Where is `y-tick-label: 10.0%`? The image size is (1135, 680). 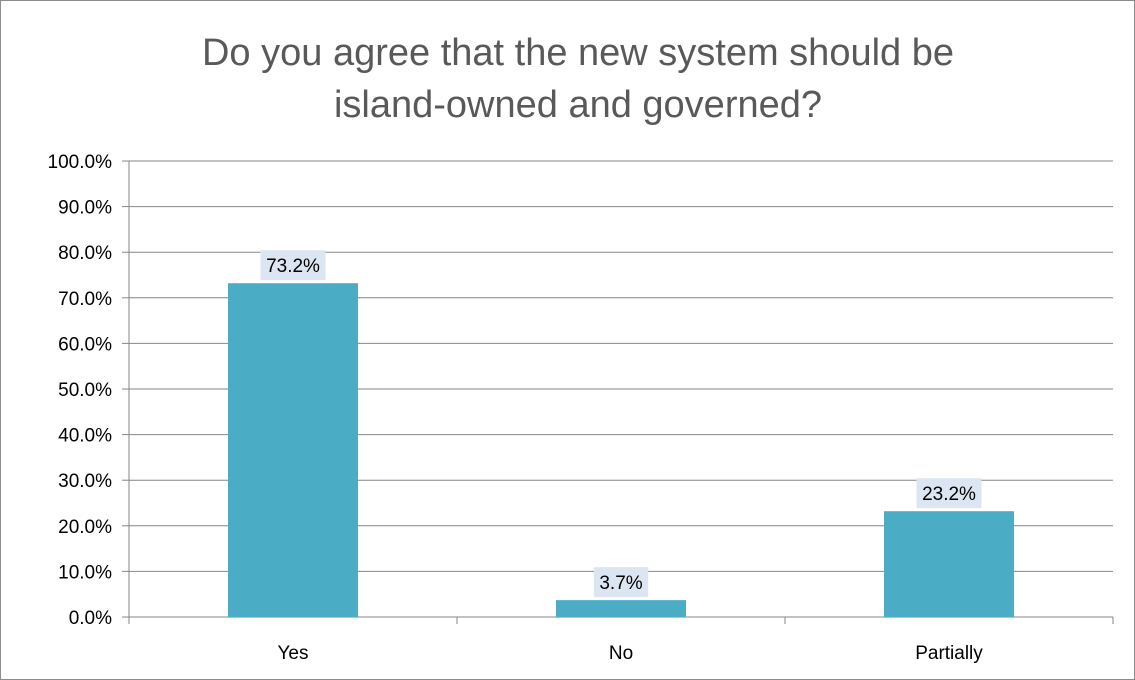 y-tick-label: 10.0% is located at coordinates (85, 572).